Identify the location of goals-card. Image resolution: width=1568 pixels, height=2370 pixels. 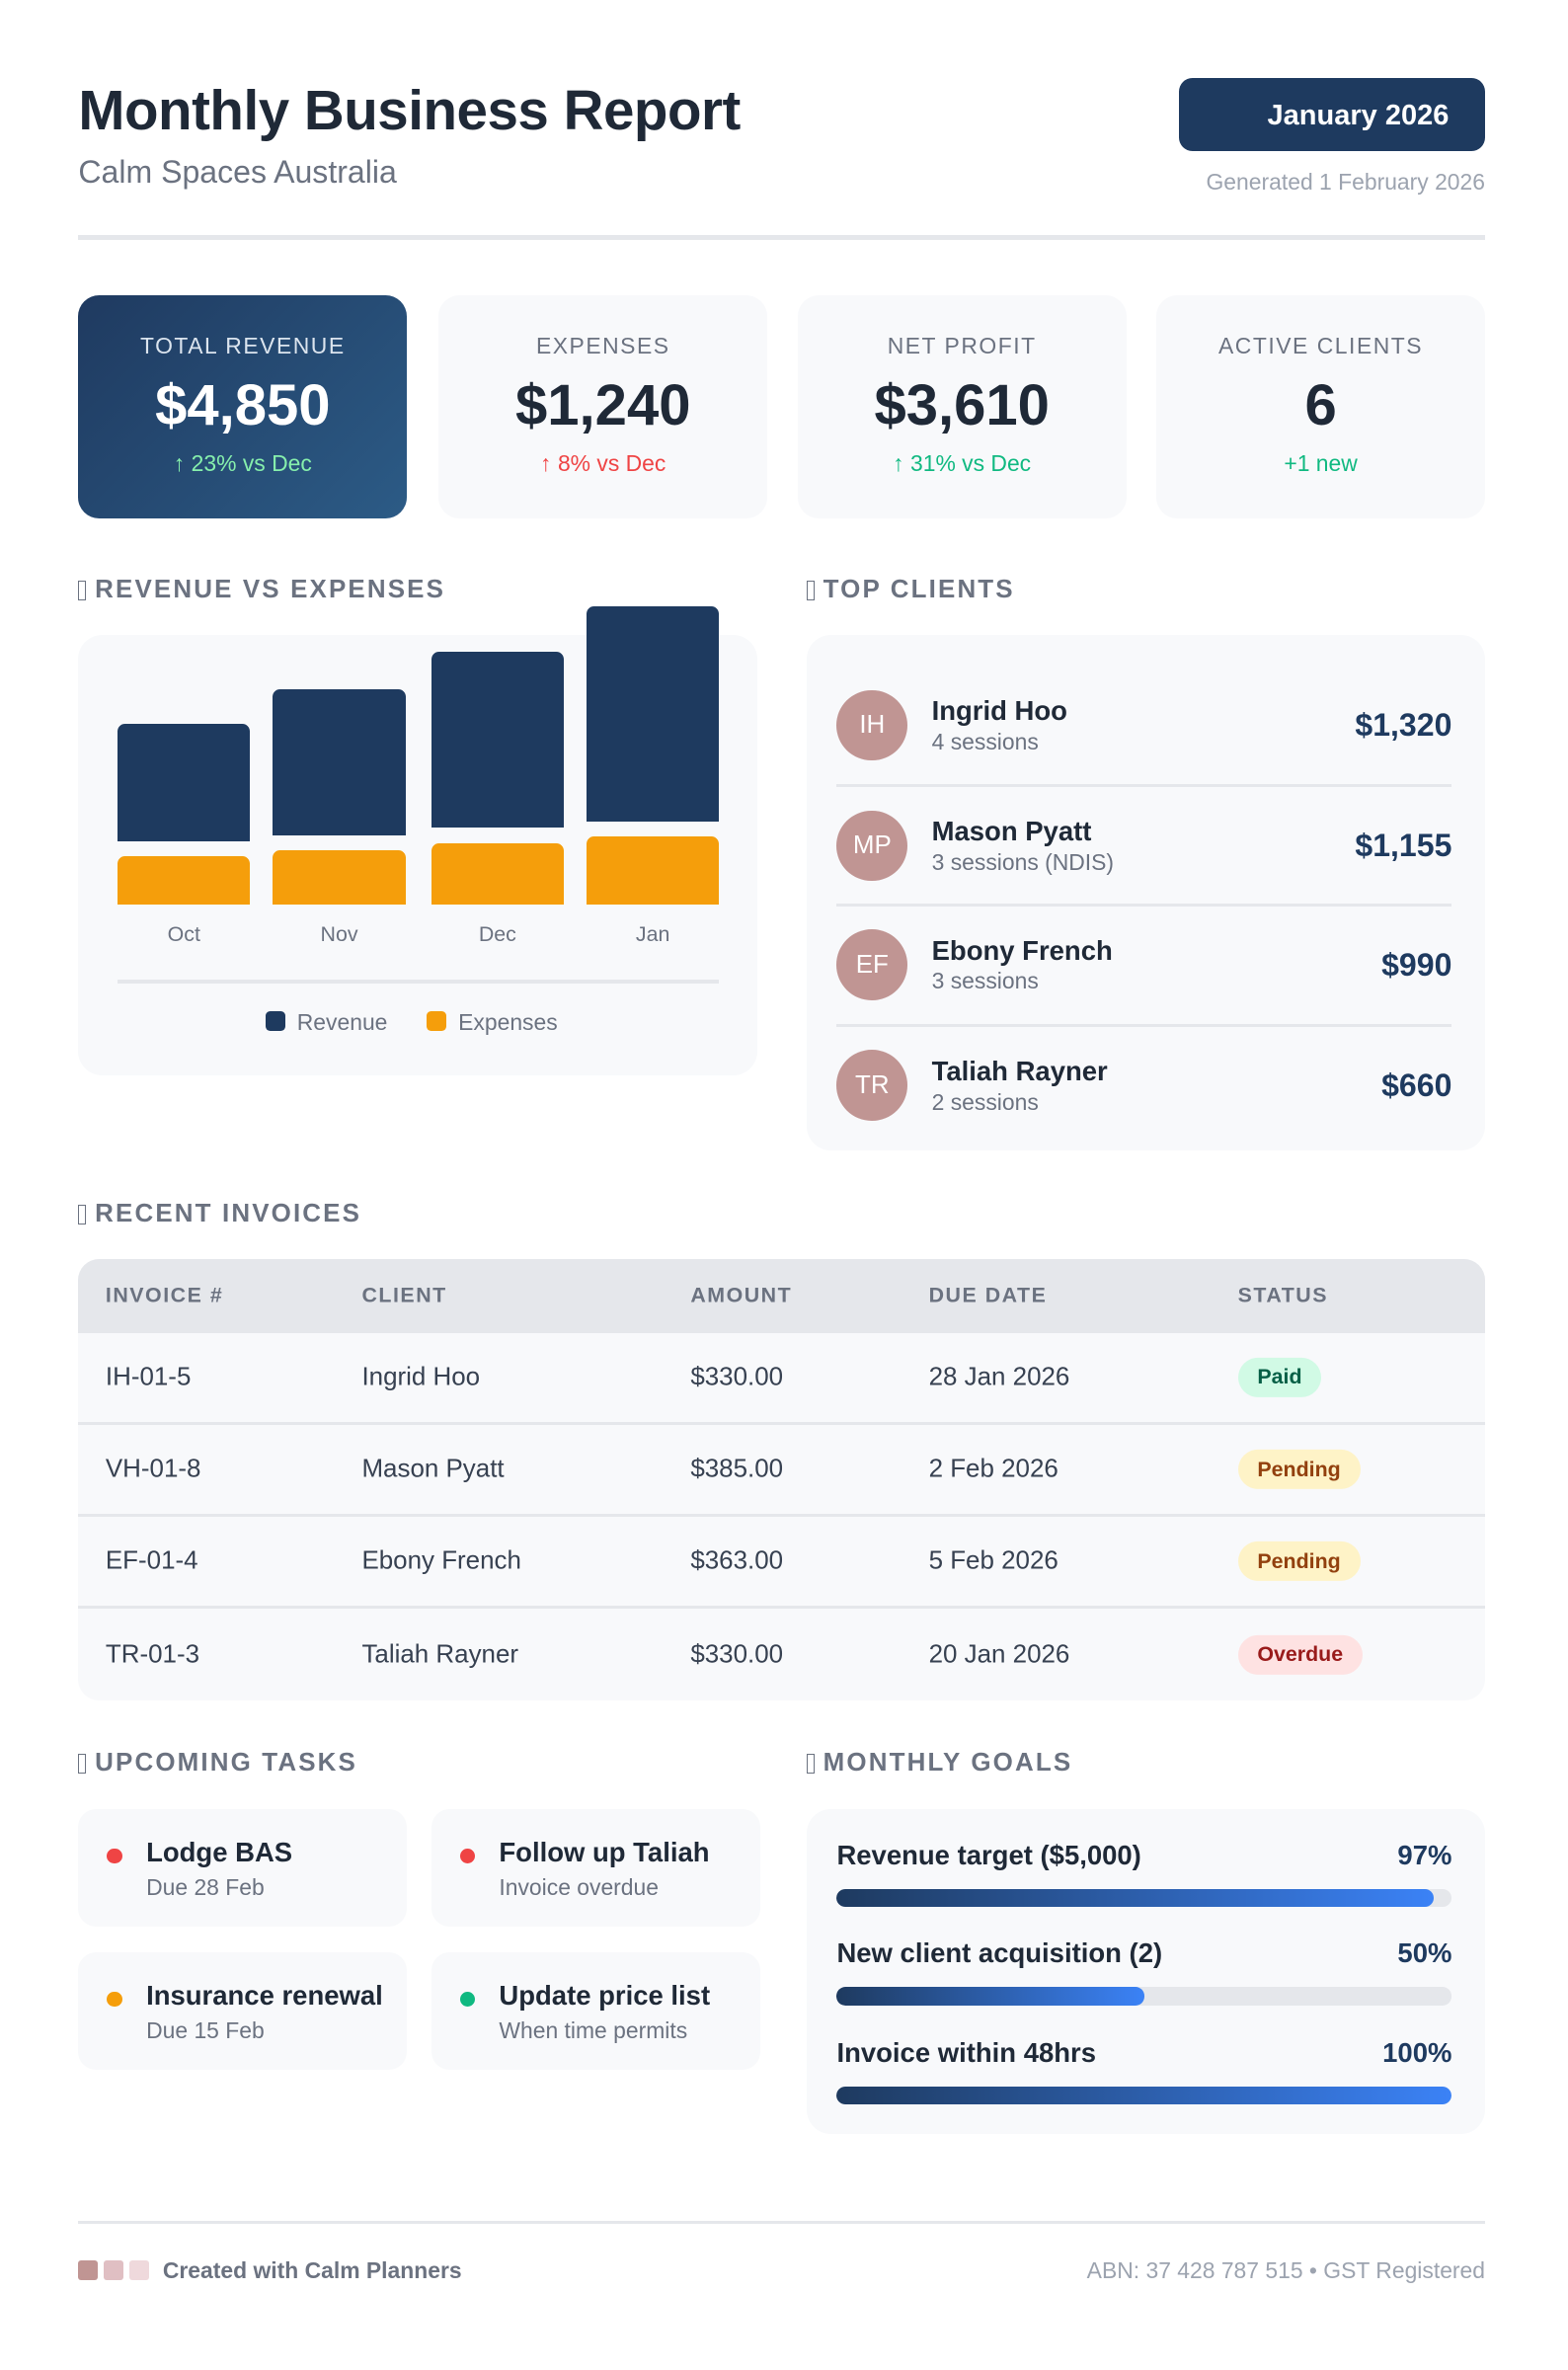
(1146, 1972).